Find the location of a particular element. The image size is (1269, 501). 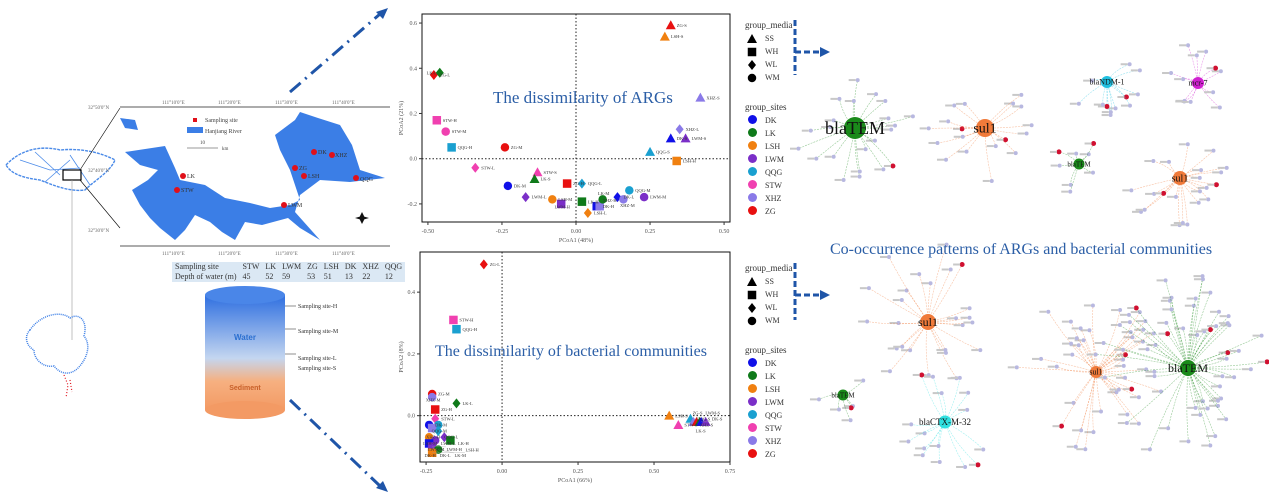

legend-site-item: LWM is located at coordinates (769, 402).